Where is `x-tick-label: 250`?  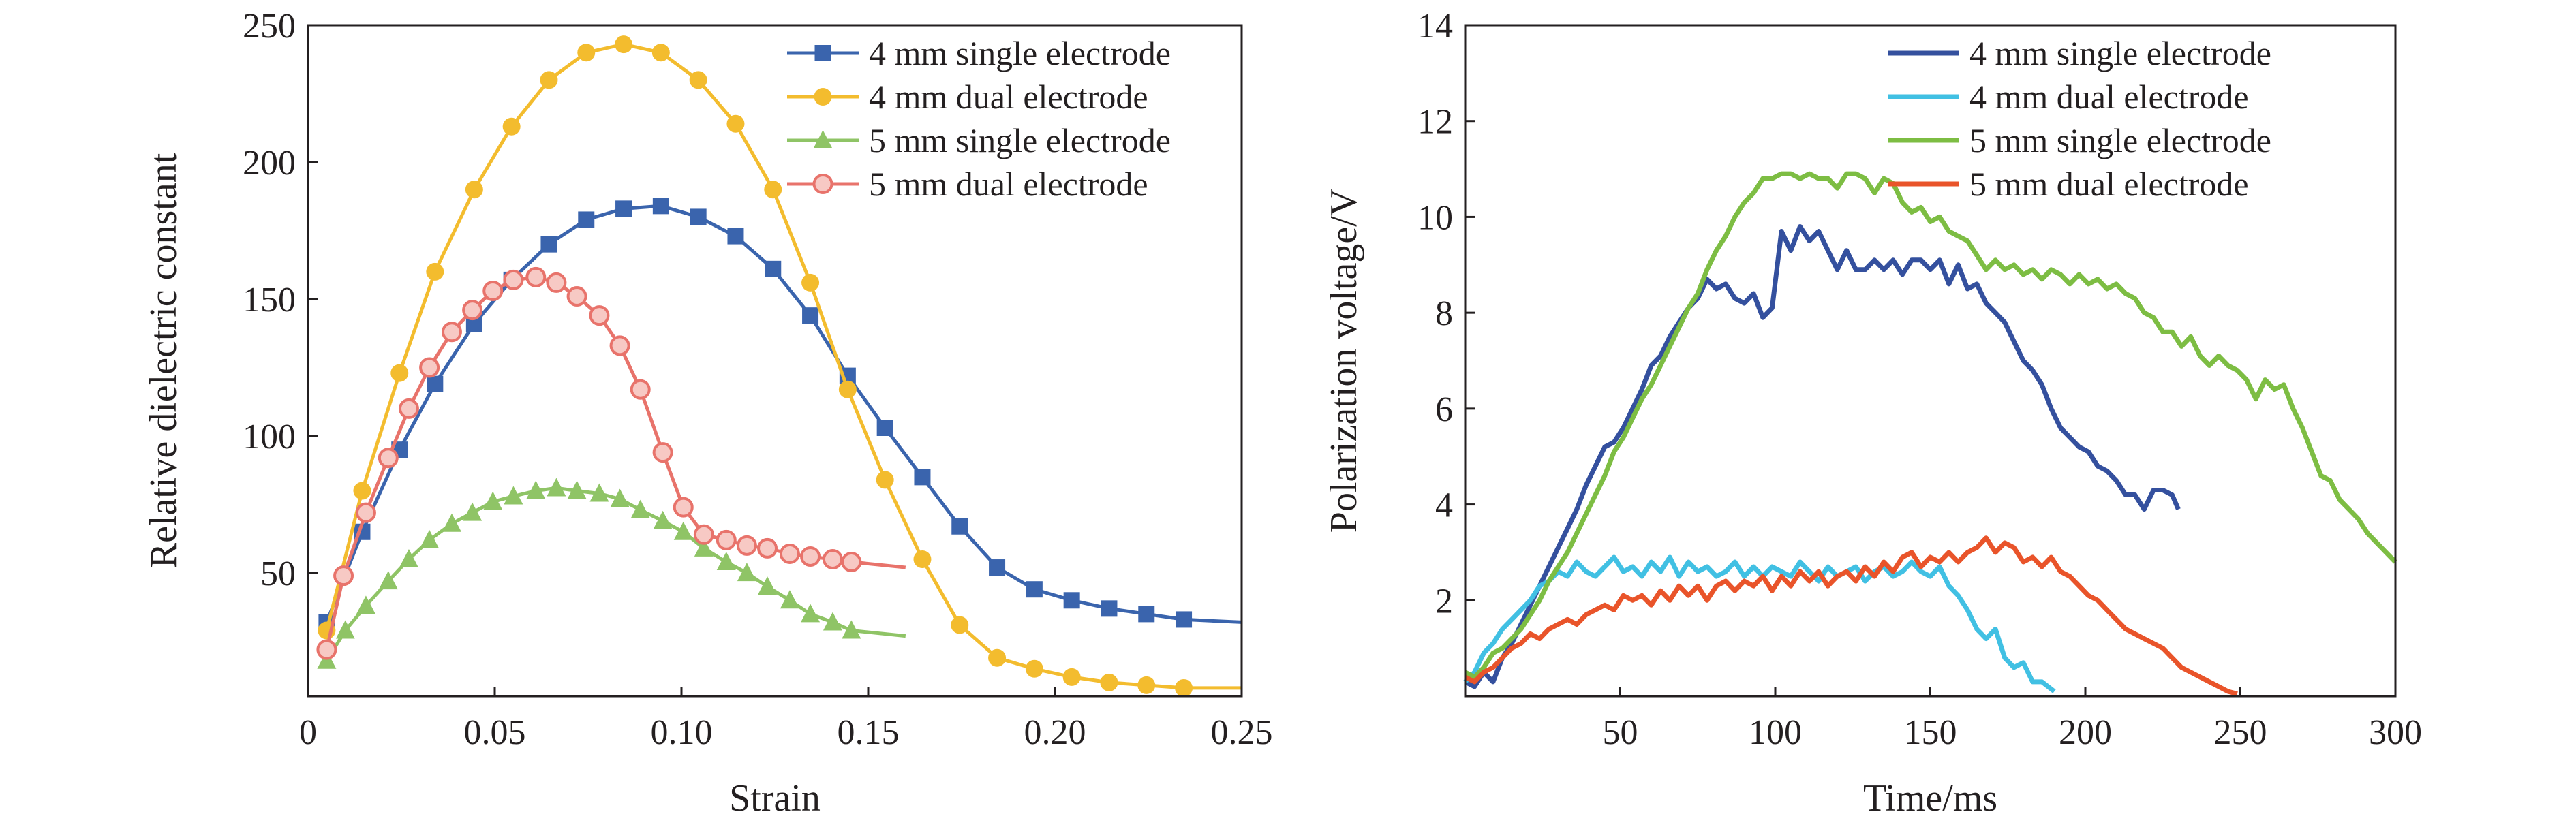
x-tick-label: 250 is located at coordinates (2240, 732).